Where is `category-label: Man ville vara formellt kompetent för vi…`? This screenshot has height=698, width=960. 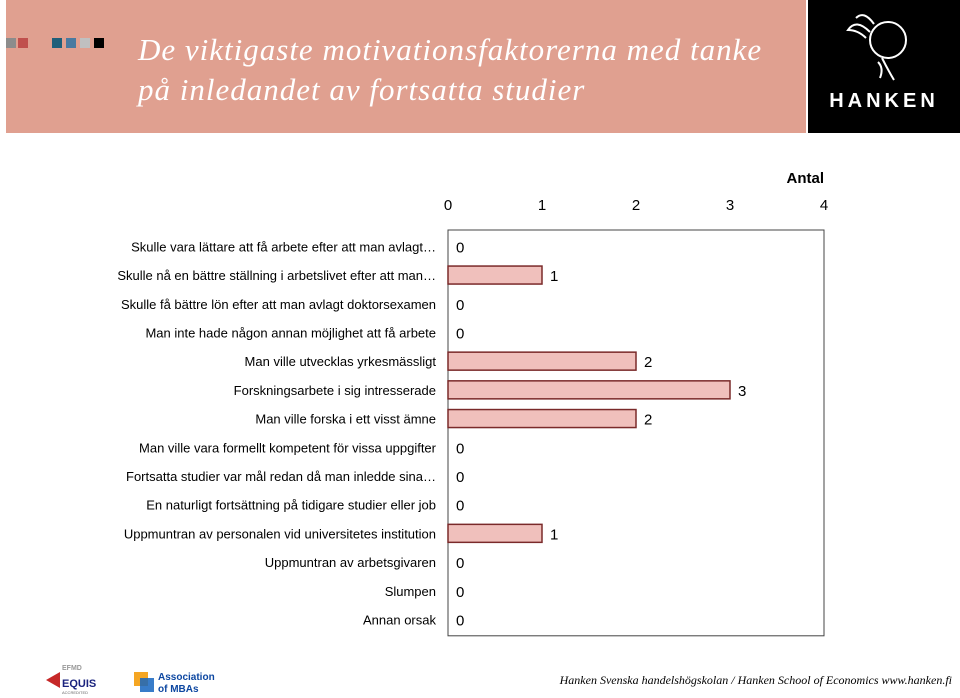 category-label: Man ville vara formellt kompetent för vi… is located at coordinates (288, 447).